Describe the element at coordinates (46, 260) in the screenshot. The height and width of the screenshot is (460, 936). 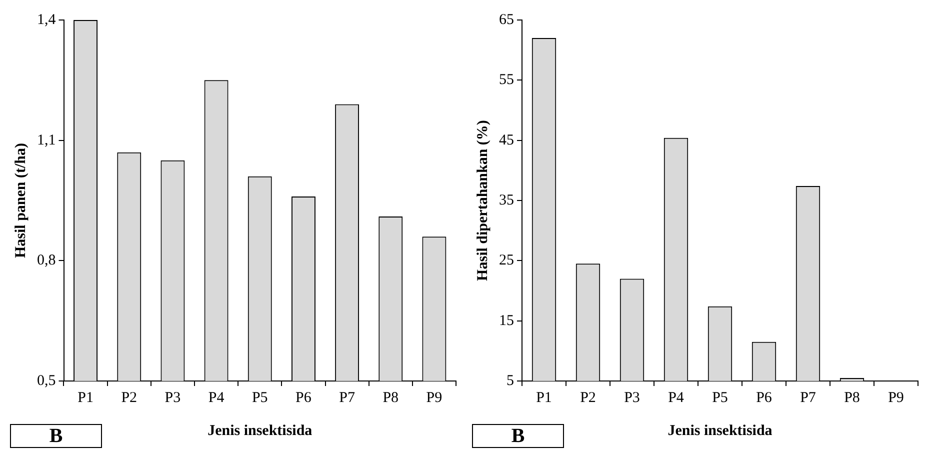
I see `y-tick-label: 0,8` at that location.